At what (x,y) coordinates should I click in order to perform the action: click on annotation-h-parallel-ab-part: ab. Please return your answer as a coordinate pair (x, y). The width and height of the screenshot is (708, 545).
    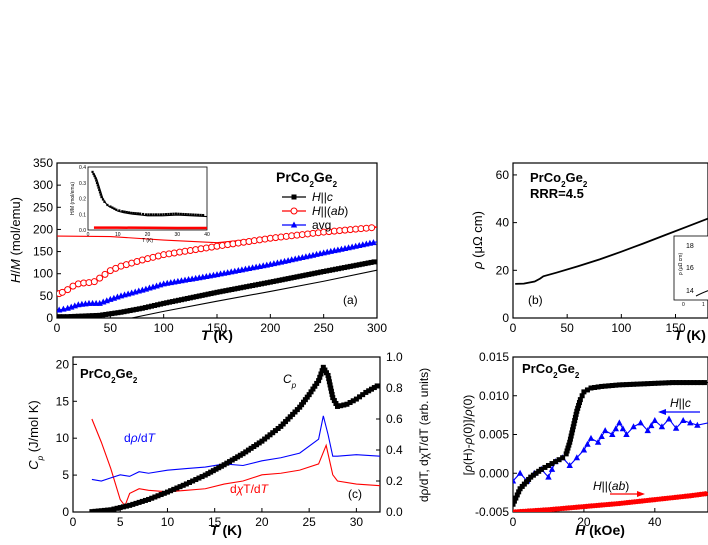
    Looking at the image, I should click on (619, 486).